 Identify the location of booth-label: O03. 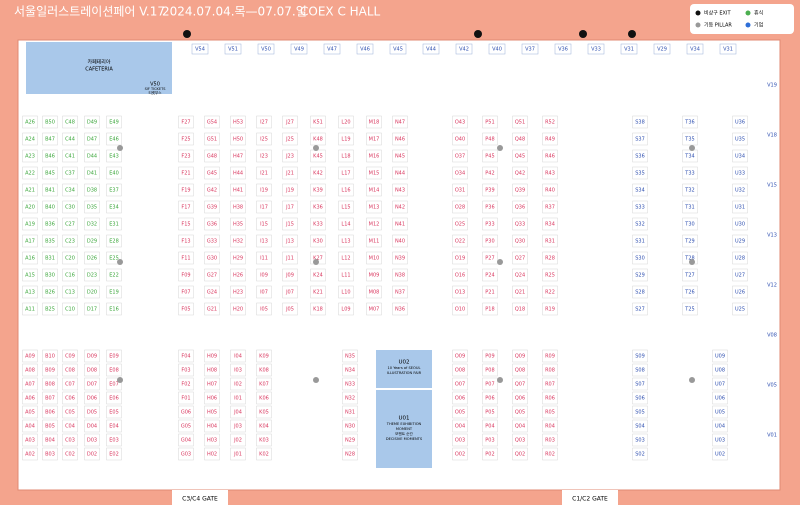
(460, 441).